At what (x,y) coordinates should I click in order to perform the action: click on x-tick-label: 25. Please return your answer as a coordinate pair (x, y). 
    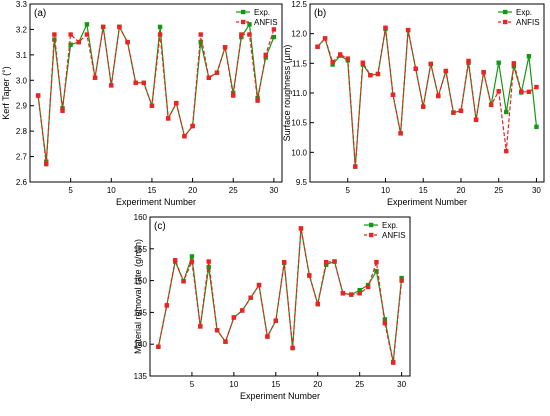
    Looking at the image, I should click on (498, 190).